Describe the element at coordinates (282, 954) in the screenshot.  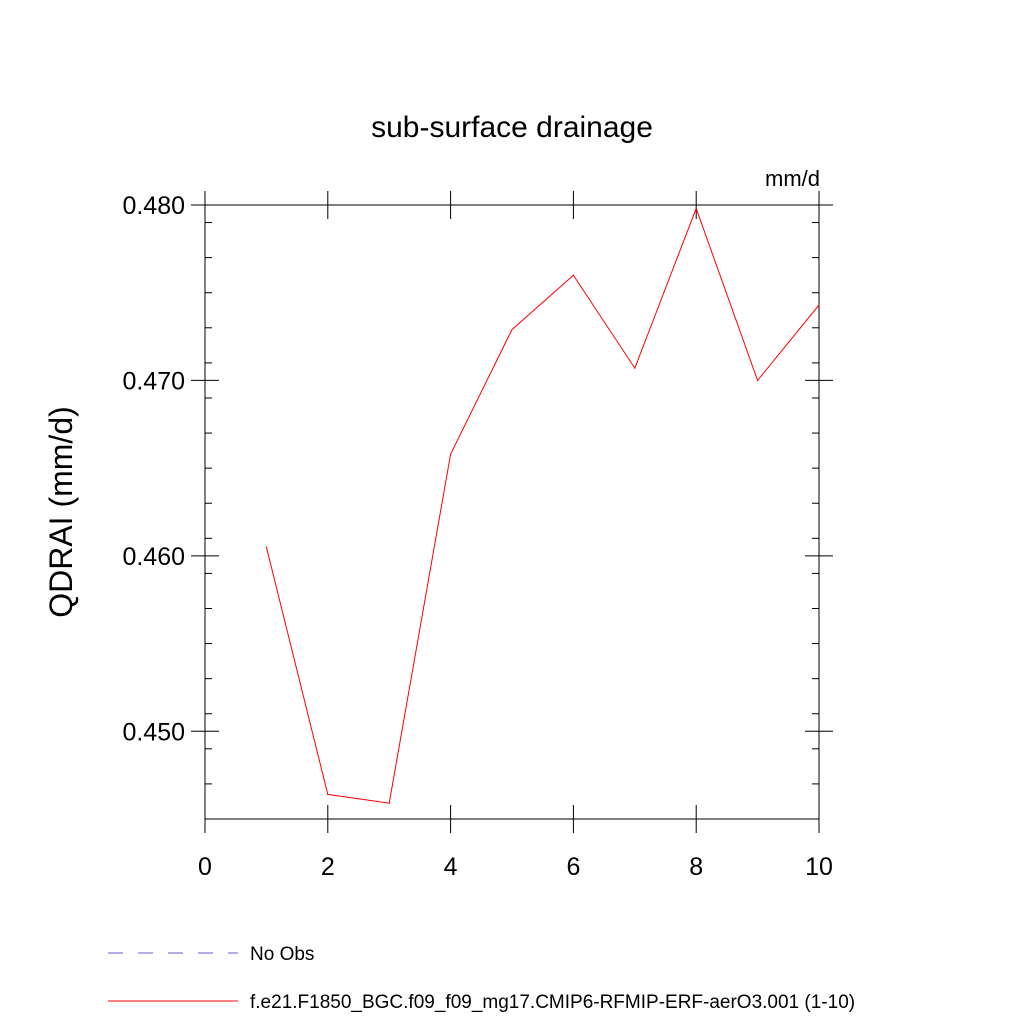
I see `legend-label: No Obs` at that location.